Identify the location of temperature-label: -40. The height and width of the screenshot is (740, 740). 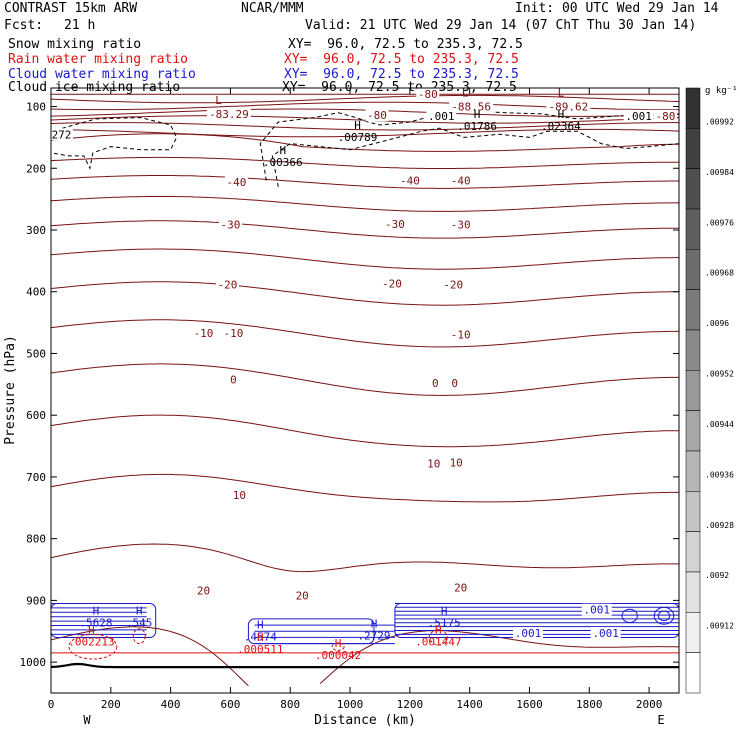
(410, 181).